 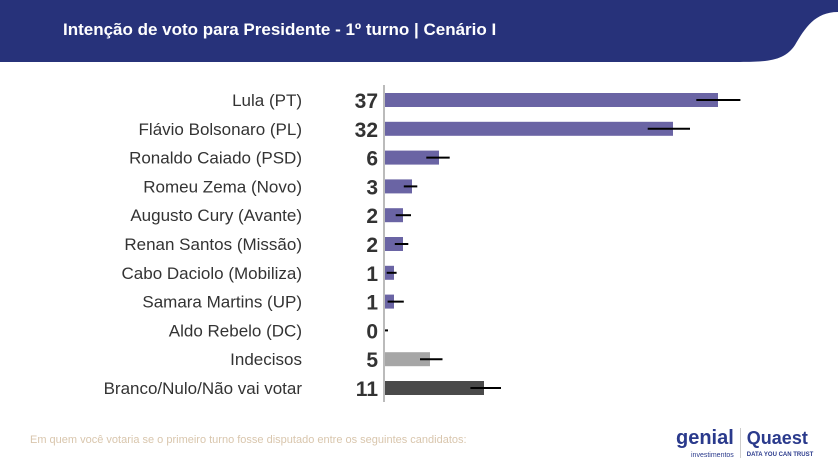 What do you see at coordinates (366, 101) in the screenshot?
I see `value-label: 37` at bounding box center [366, 101].